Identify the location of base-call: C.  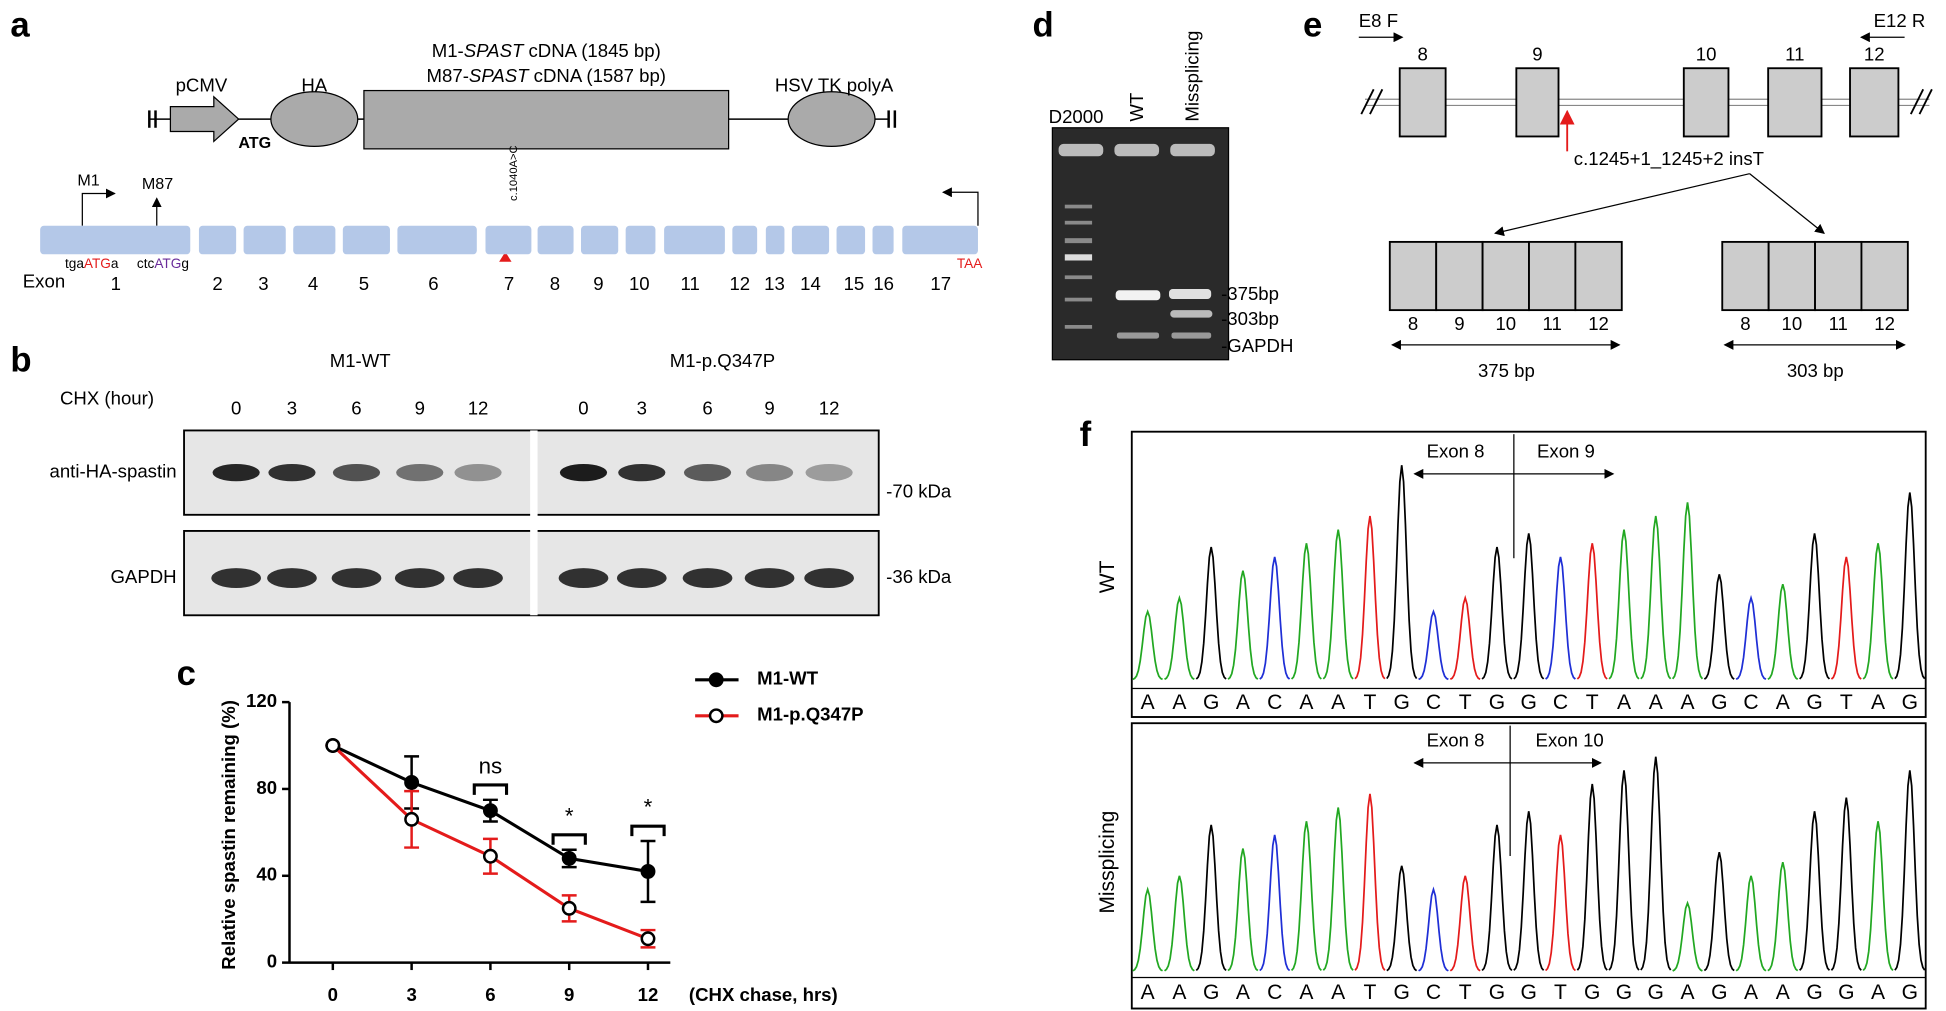
(1433, 702).